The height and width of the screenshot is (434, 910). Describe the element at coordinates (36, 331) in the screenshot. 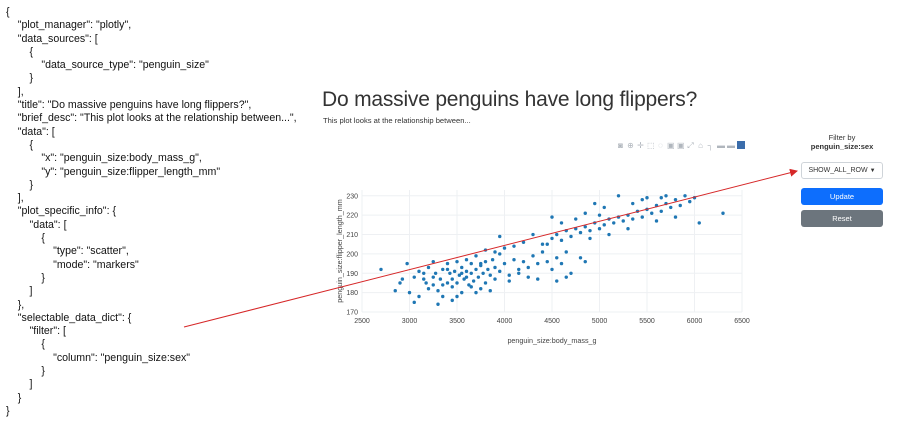

I see `code-line: "filter": [` at that location.